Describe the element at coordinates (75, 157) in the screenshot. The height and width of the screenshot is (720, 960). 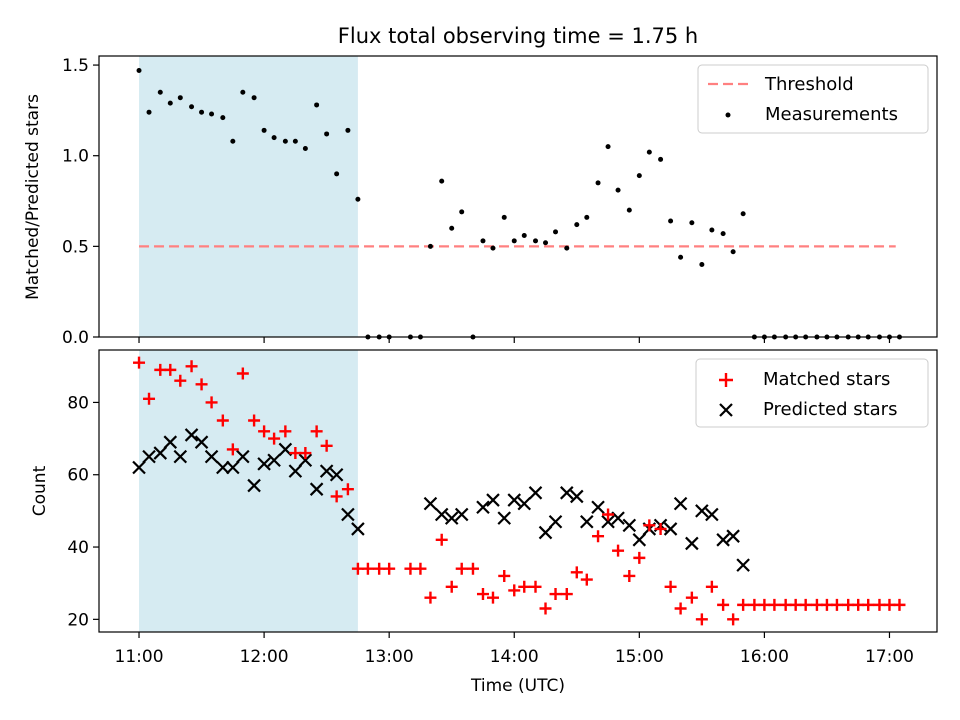
I see `top-y-tick-label: 1.0` at that location.